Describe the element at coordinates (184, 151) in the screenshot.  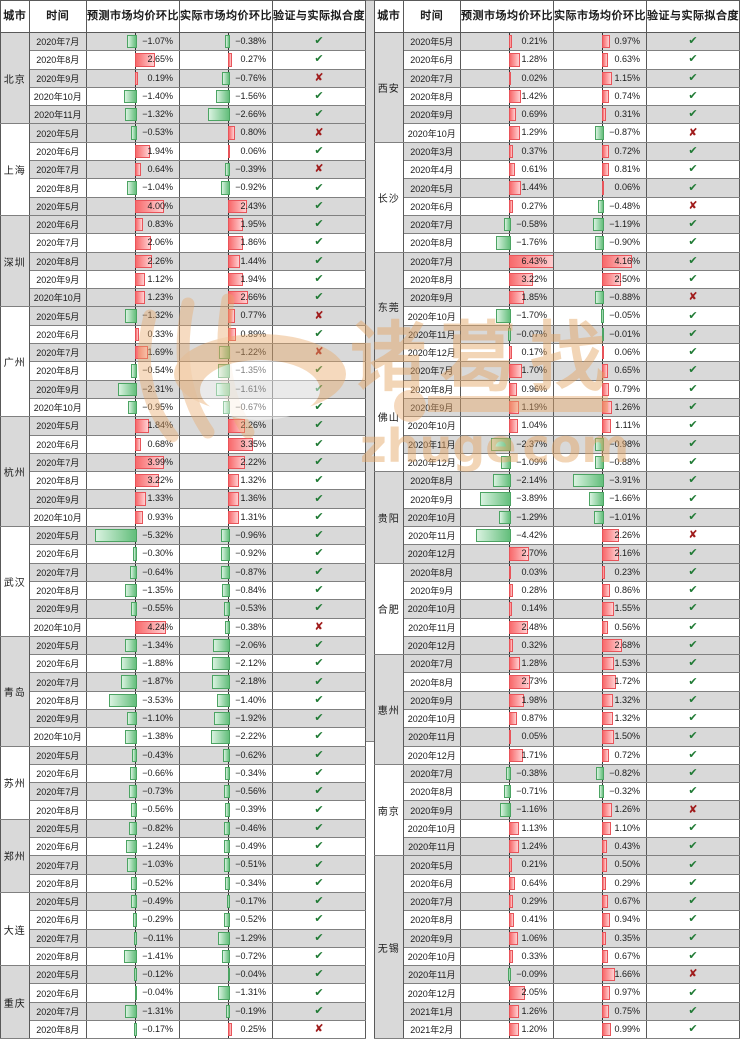
I see `table-row: 2020年6月 1.94% 0.06% ✔` at that location.